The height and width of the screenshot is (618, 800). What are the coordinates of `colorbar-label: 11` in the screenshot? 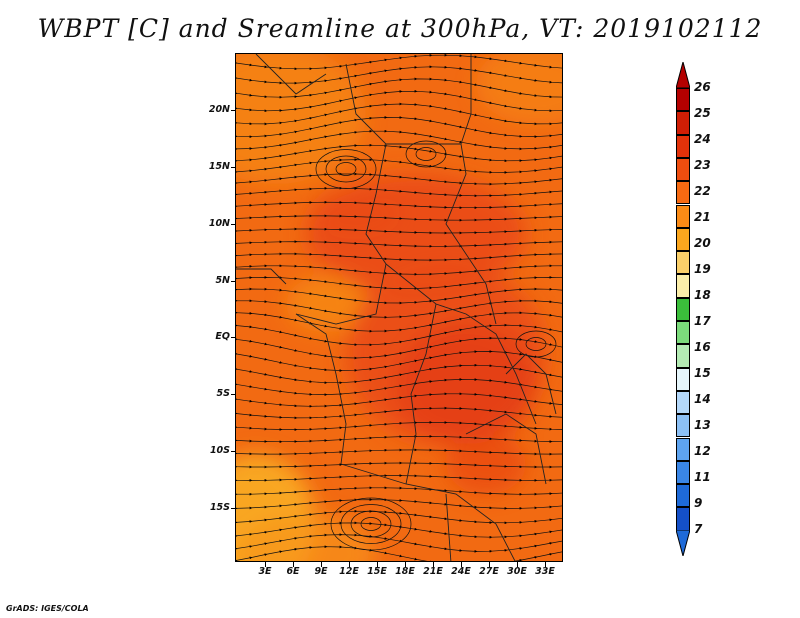 It's located at (702, 477).